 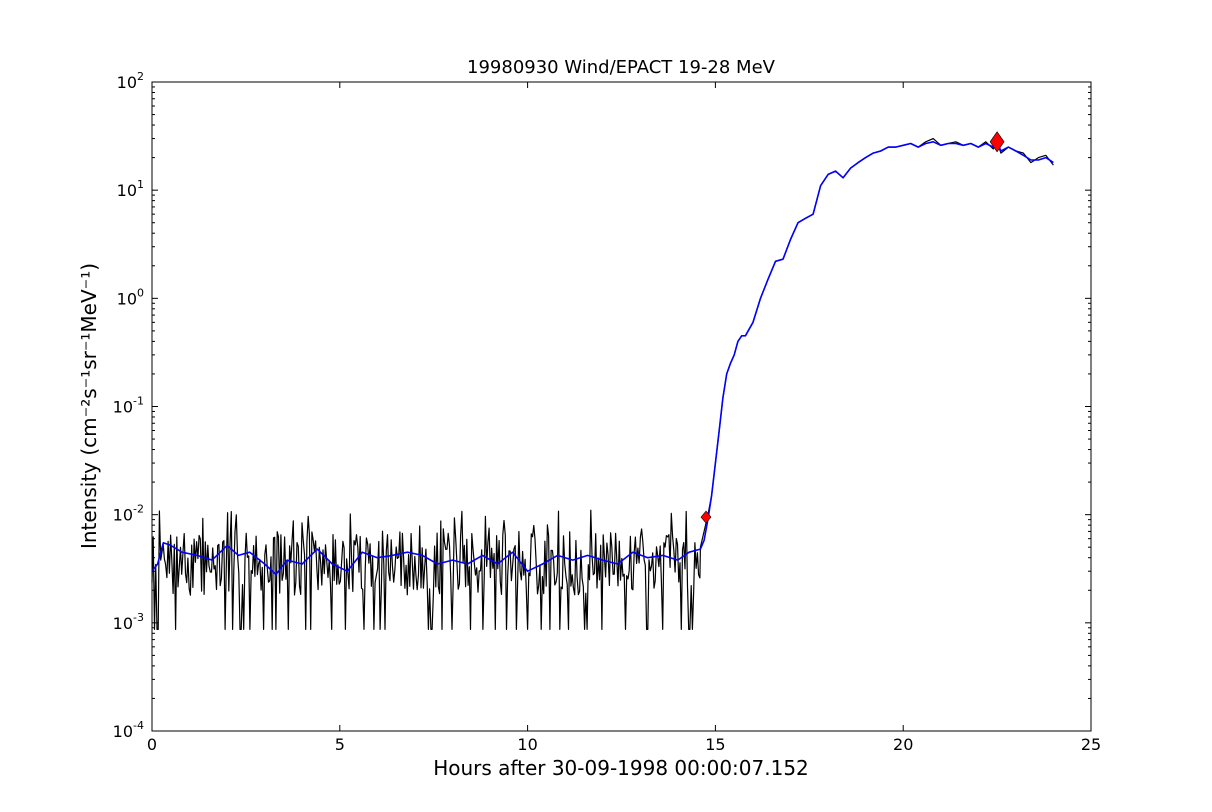 What do you see at coordinates (89, 406) in the screenshot?
I see `y-axis-title: Intensity (cm⁻²s⁻¹sr⁻¹MeV⁻¹)` at bounding box center [89, 406].